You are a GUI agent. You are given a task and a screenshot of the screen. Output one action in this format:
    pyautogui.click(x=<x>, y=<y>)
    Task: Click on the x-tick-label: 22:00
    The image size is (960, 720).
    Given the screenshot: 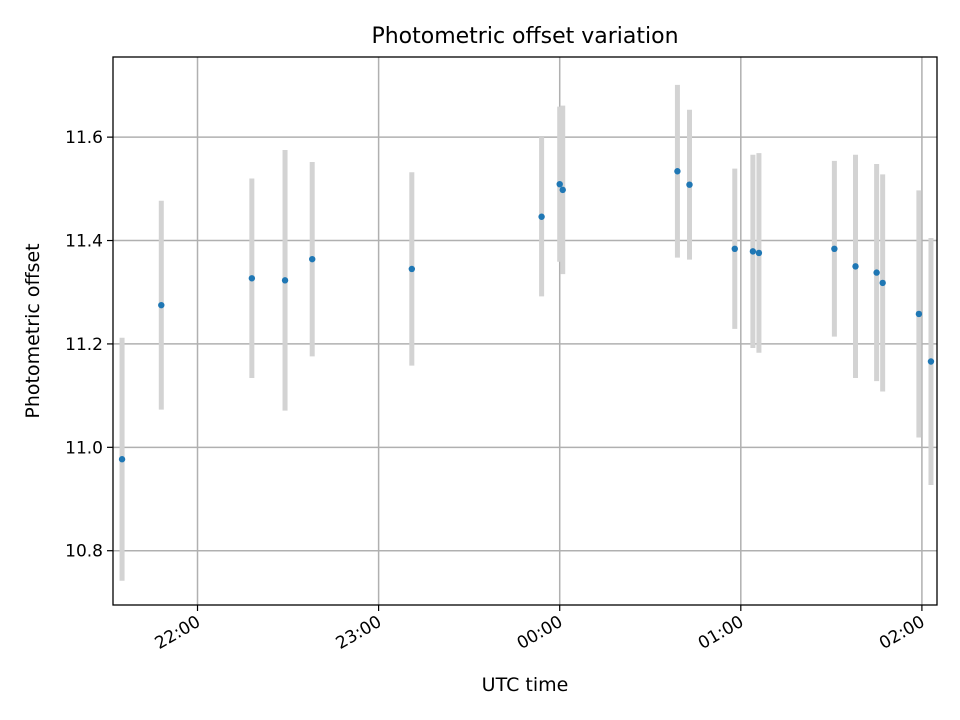 What is the action you would take?
    pyautogui.click(x=178, y=633)
    